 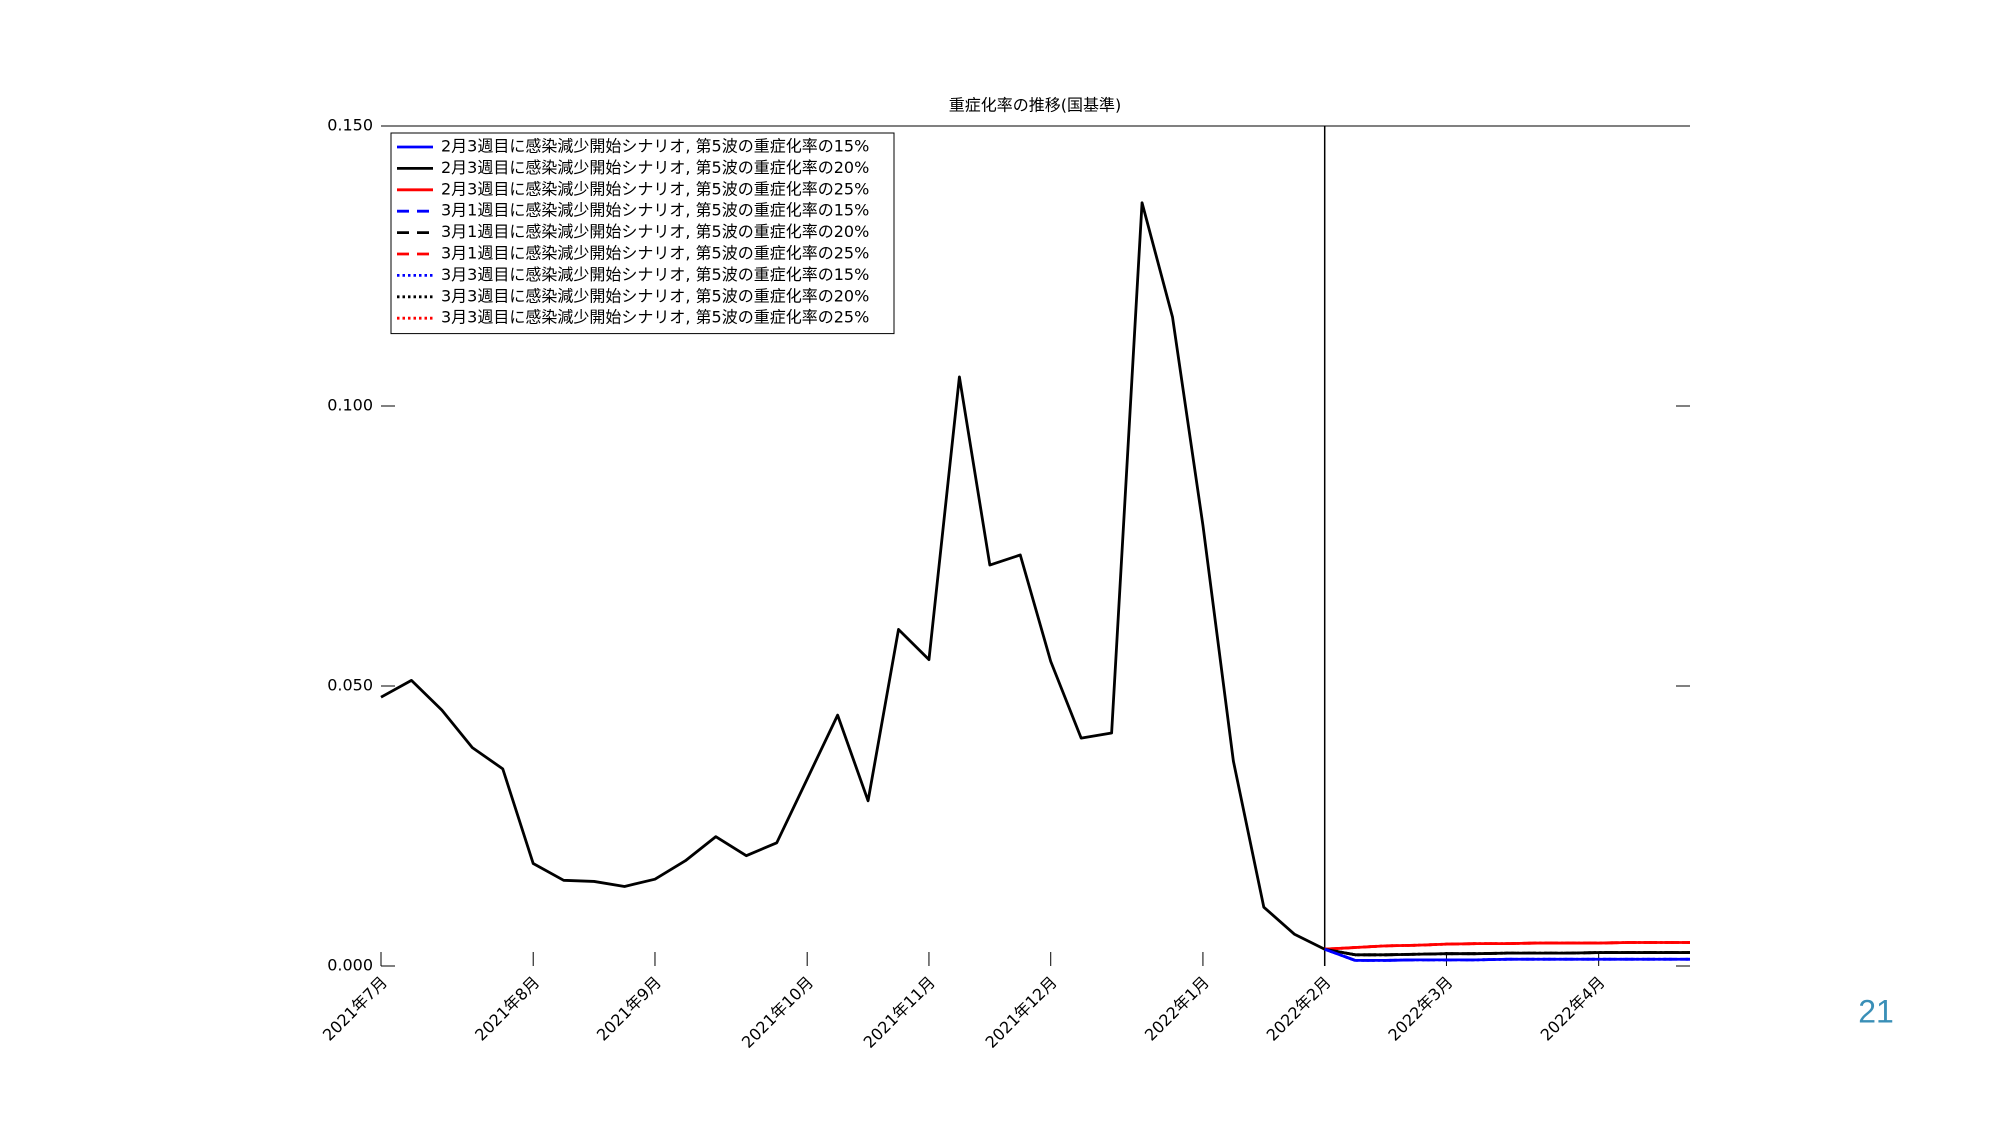 I want to click on x-tick-label: 2021年11月, so click(x=899, y=1012).